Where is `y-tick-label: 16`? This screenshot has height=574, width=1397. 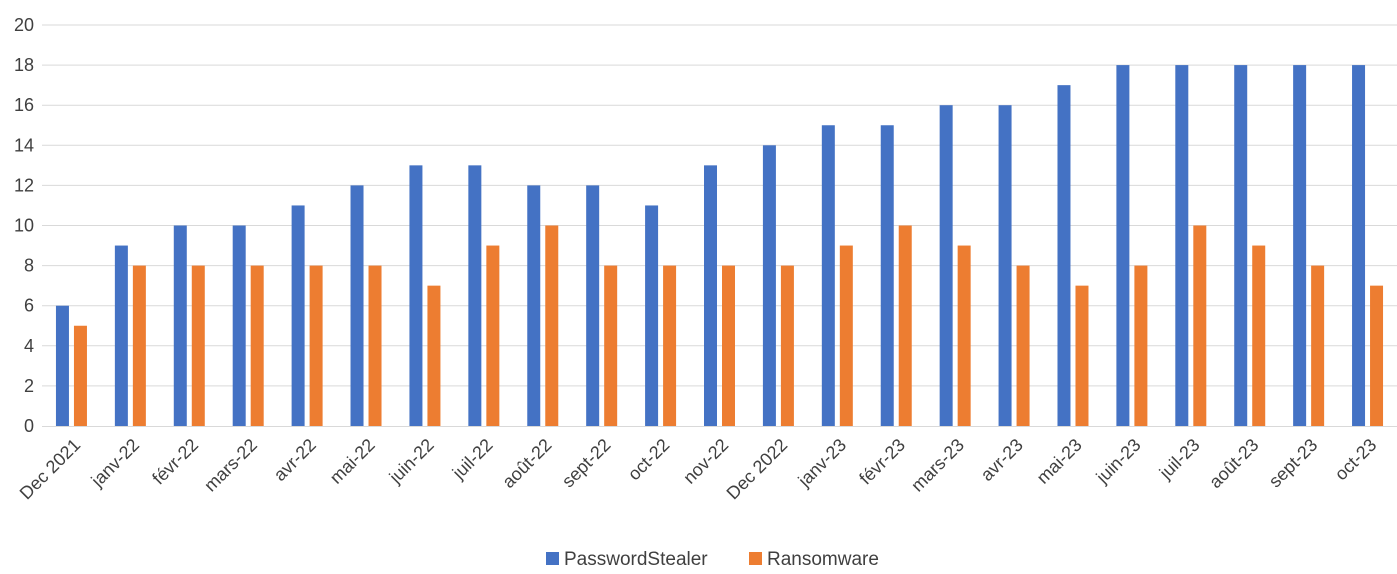
y-tick-label: 16 is located at coordinates (24, 105).